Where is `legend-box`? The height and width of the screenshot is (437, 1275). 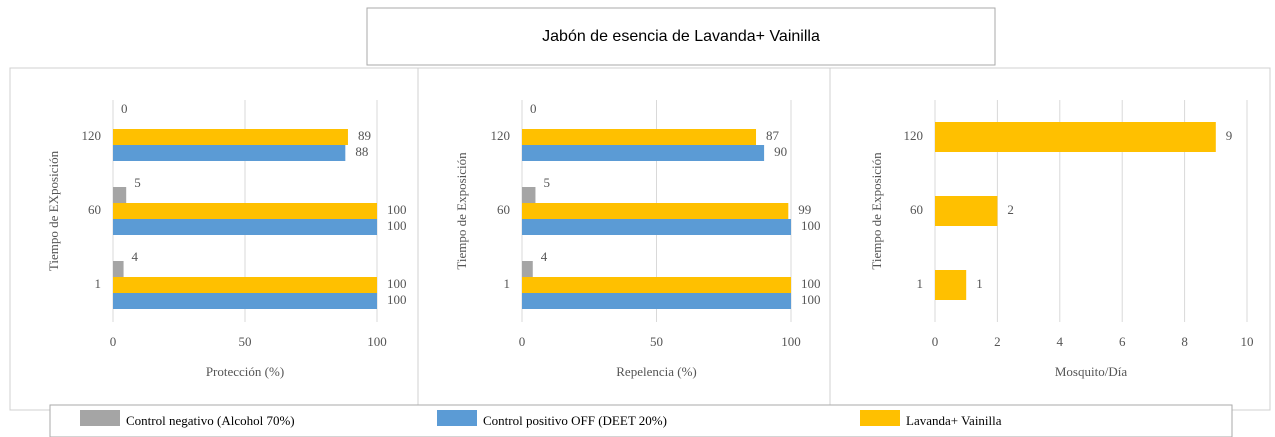
legend-box is located at coordinates (641, 420).